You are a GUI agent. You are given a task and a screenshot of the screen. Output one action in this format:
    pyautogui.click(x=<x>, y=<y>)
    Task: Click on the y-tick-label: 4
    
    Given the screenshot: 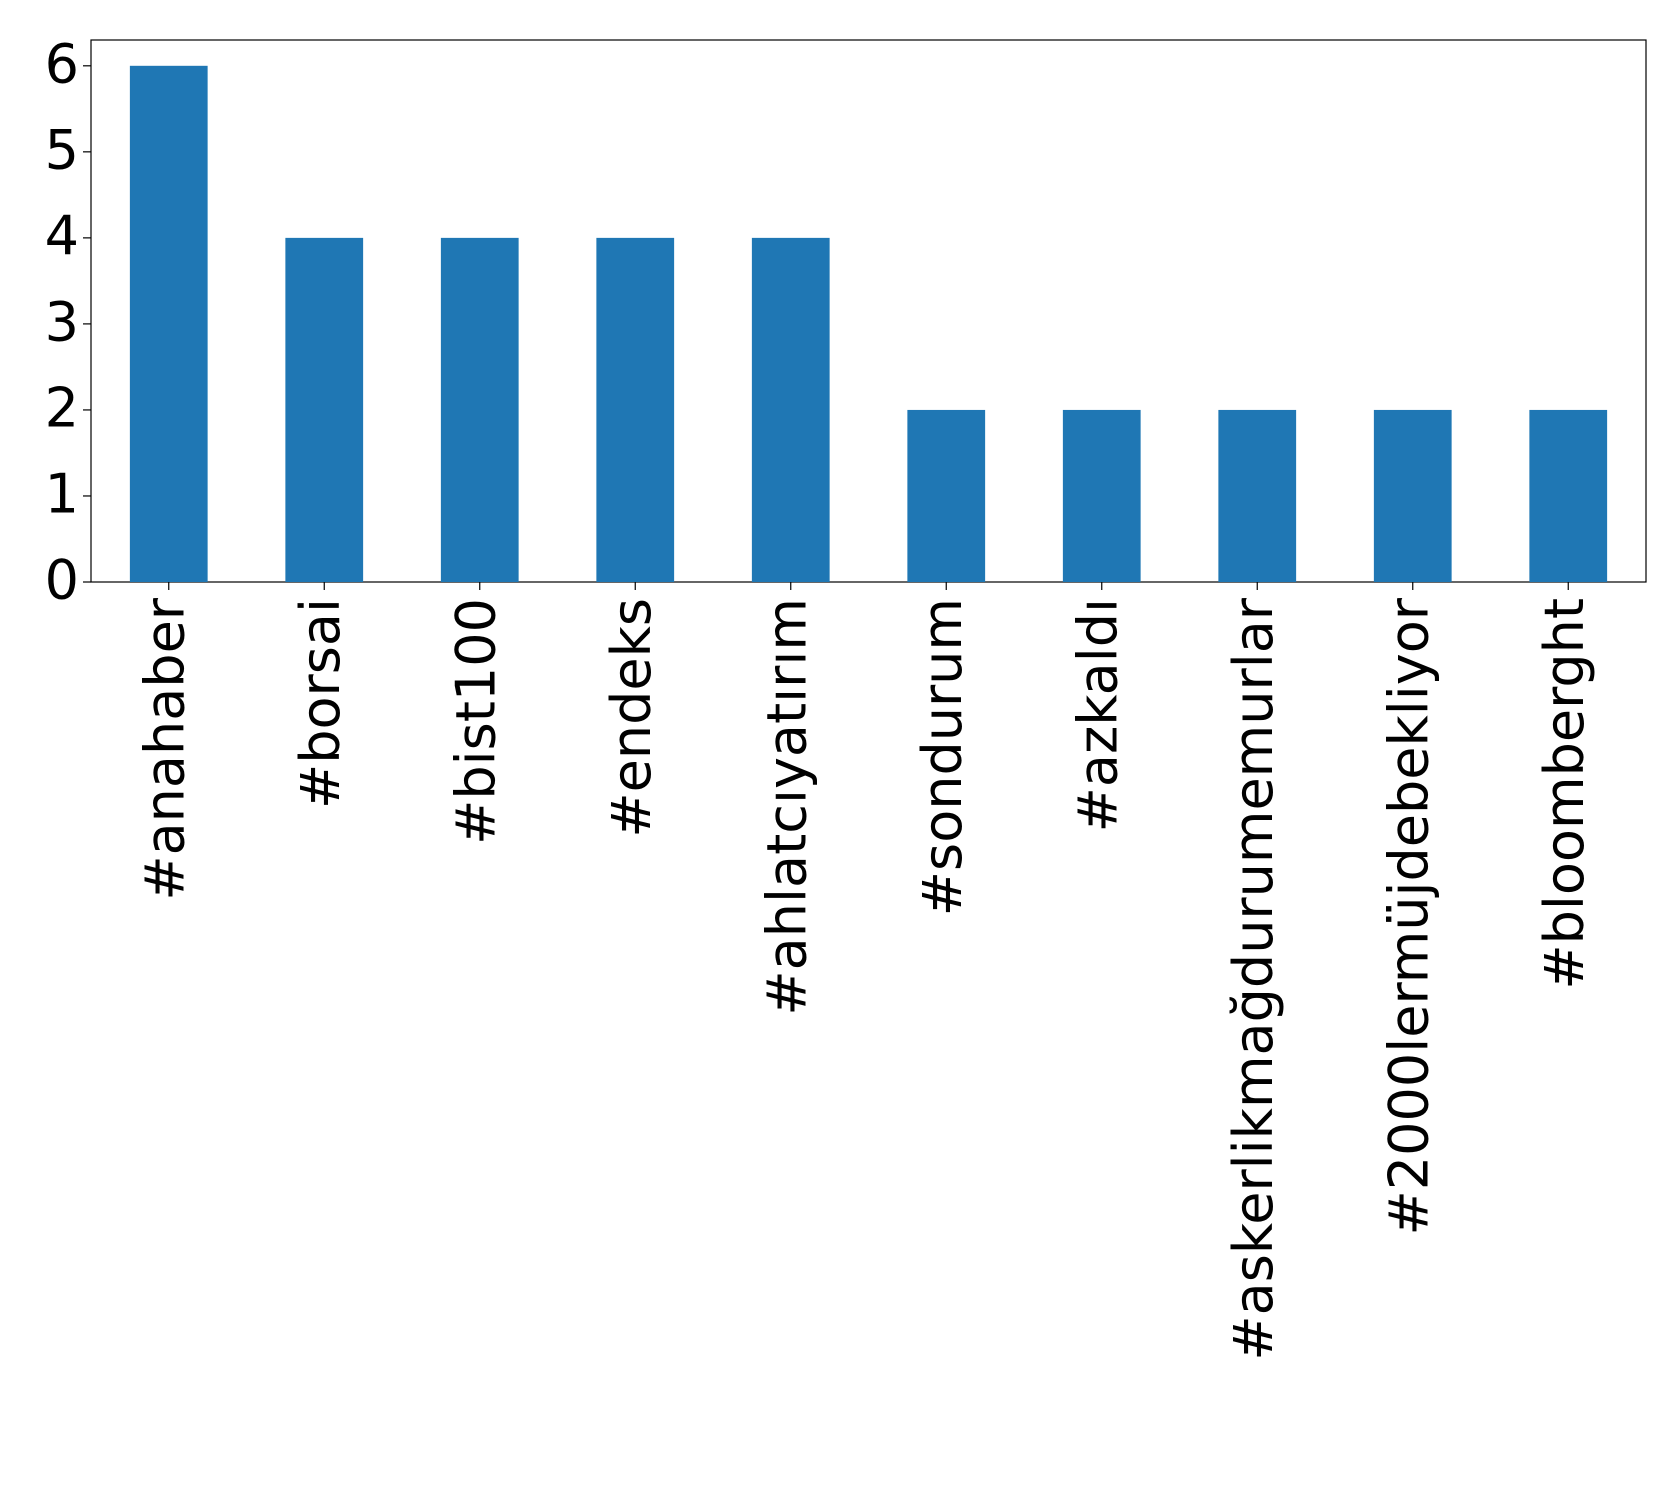 What is the action you would take?
    pyautogui.click(x=62, y=236)
    